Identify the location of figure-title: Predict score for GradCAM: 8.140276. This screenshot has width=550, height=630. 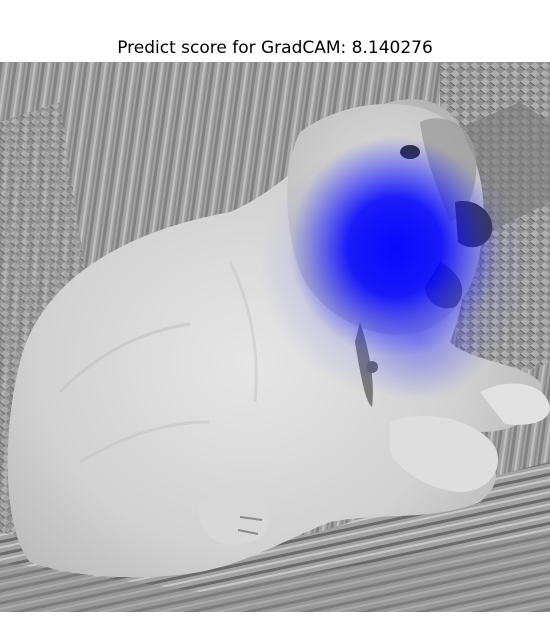
(275, 48).